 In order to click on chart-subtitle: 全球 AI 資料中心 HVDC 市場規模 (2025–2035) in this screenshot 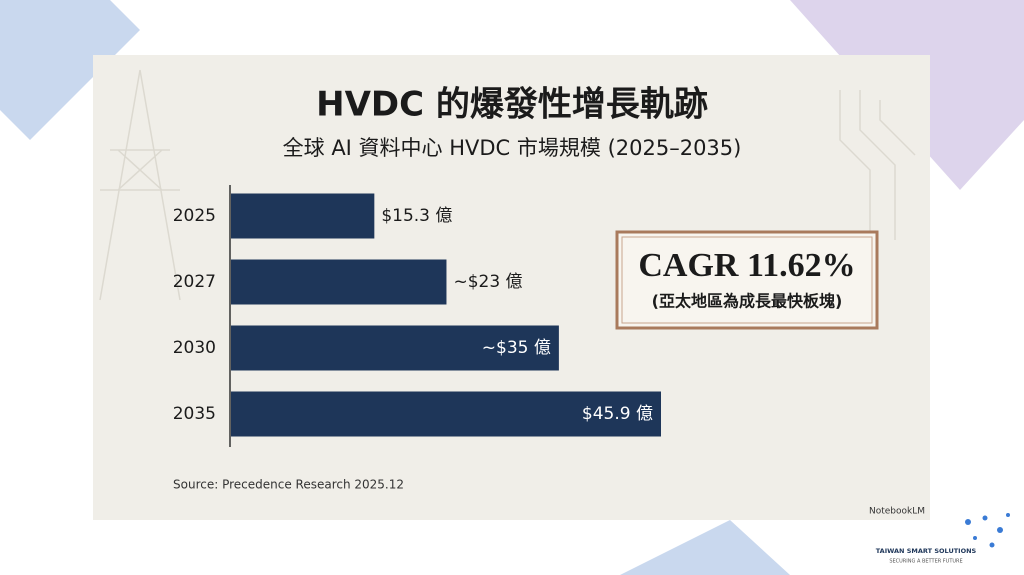, I will do `click(512, 148)`.